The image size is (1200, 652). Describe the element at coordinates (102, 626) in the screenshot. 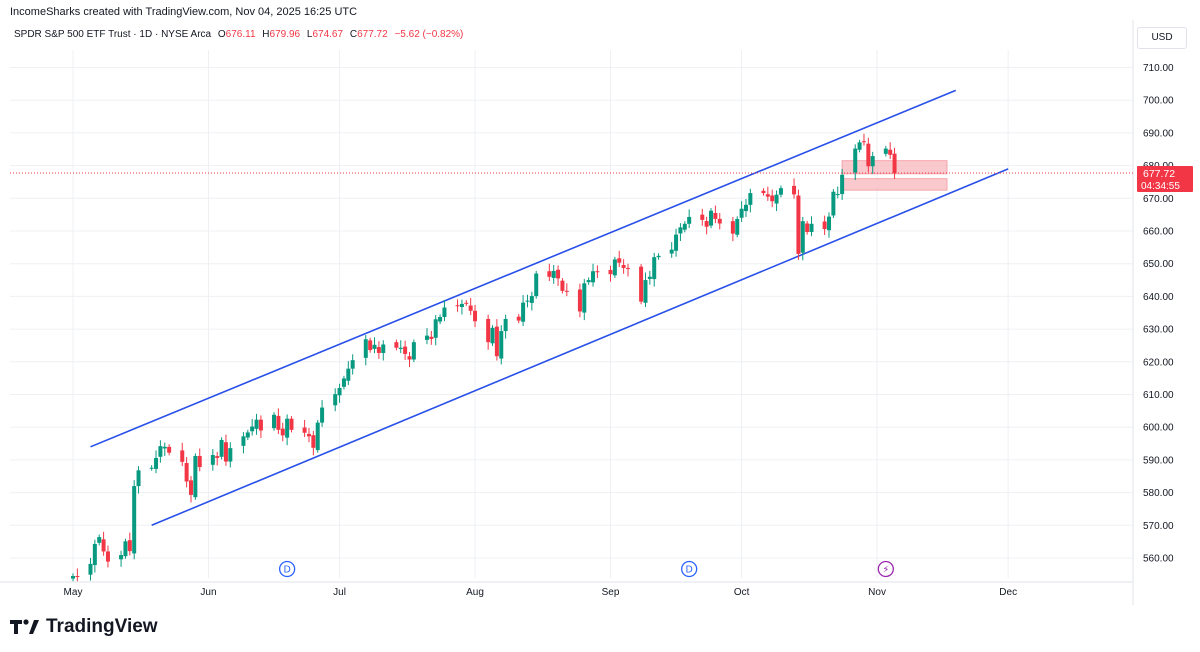

I see `tradingview-logo-text: TradingView` at that location.